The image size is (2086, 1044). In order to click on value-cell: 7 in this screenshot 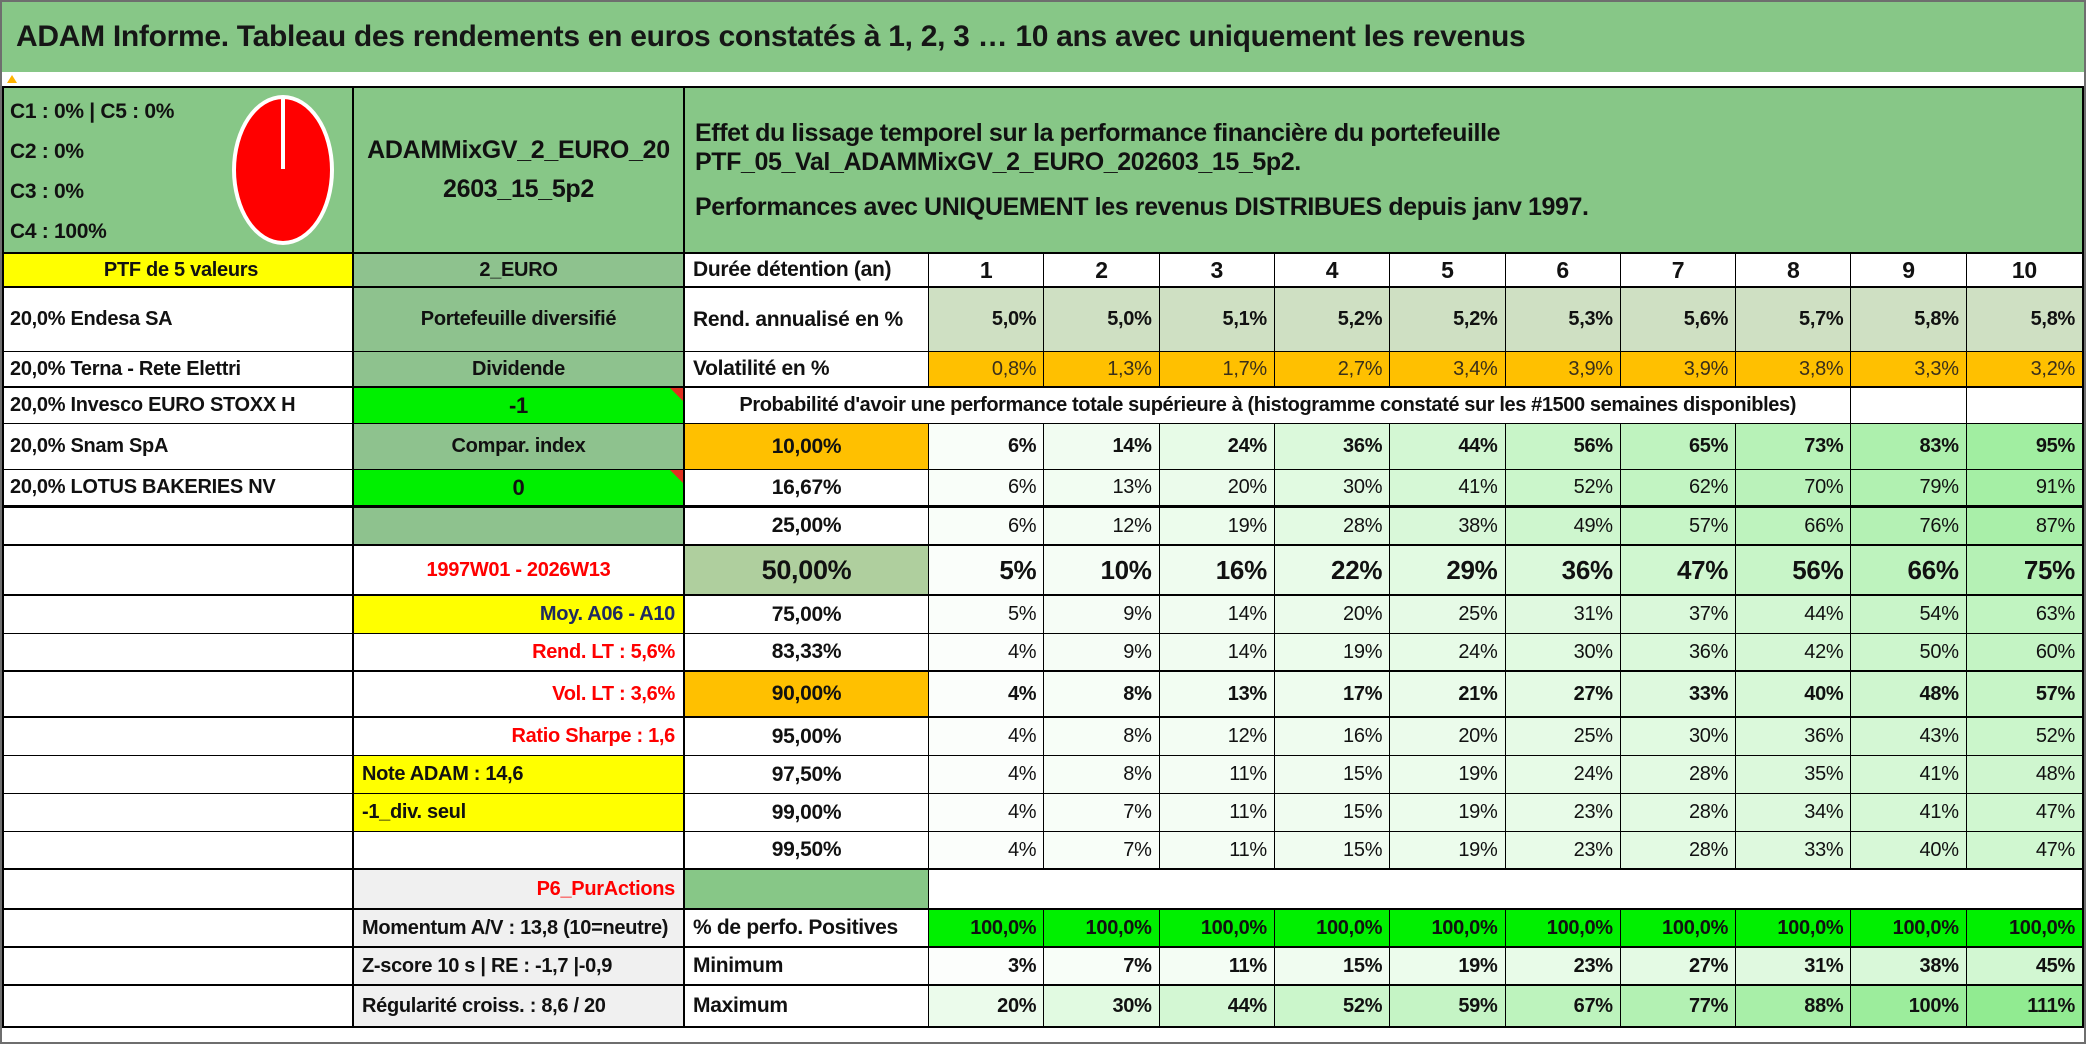, I will do `click(1678, 270)`.